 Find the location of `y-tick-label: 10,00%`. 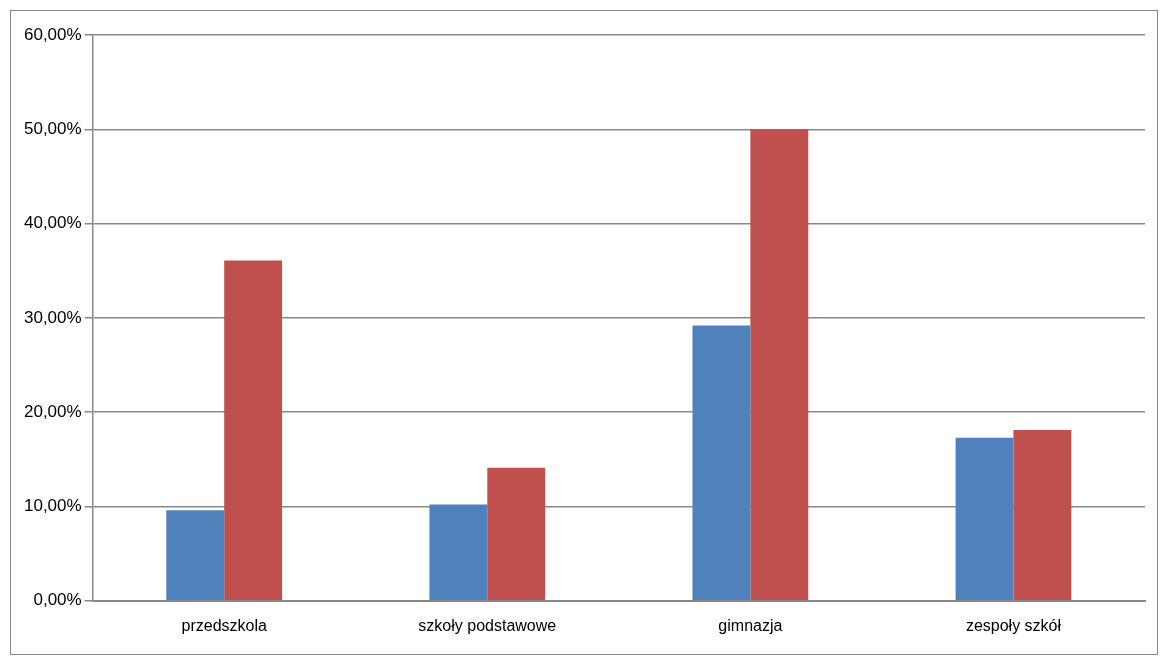

y-tick-label: 10,00% is located at coordinates (52, 506).